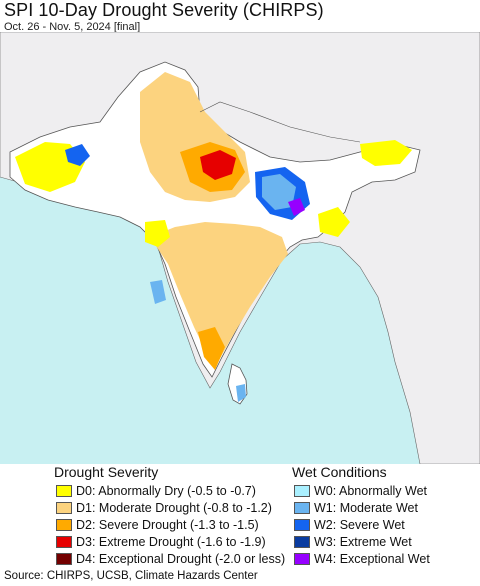 The height and width of the screenshot is (586, 480). Describe the element at coordinates (302, 525) in the screenshot. I see `legend-swatch-w2` at that location.